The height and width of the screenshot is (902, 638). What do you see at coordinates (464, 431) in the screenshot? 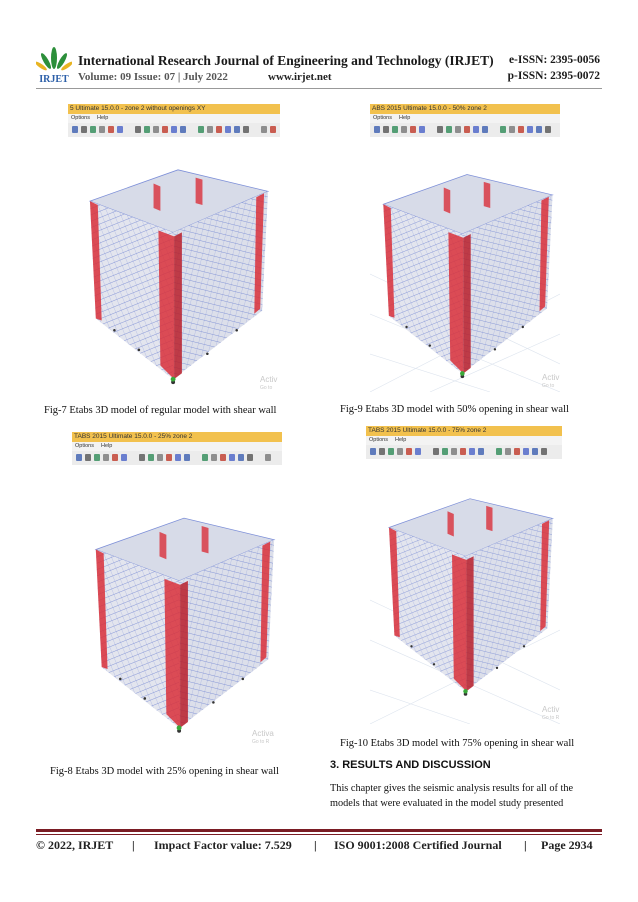
I see `window-title: TABS 2015 Ultimate 15.0.0 - 75% zone 2` at bounding box center [464, 431].